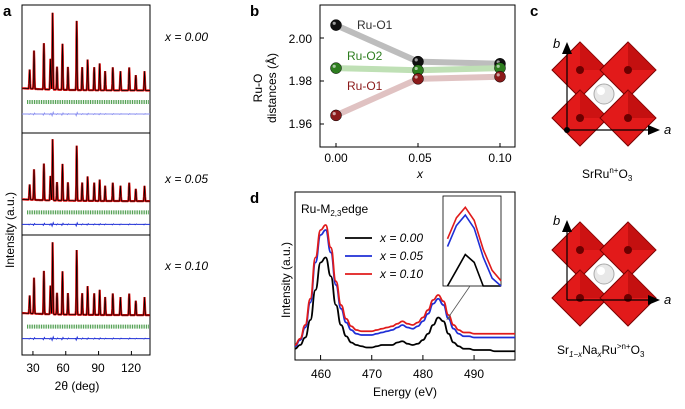 This screenshot has width=685, height=409. Describe the element at coordinates (534, 11) in the screenshot. I see `panel-c-letter: c` at that location.